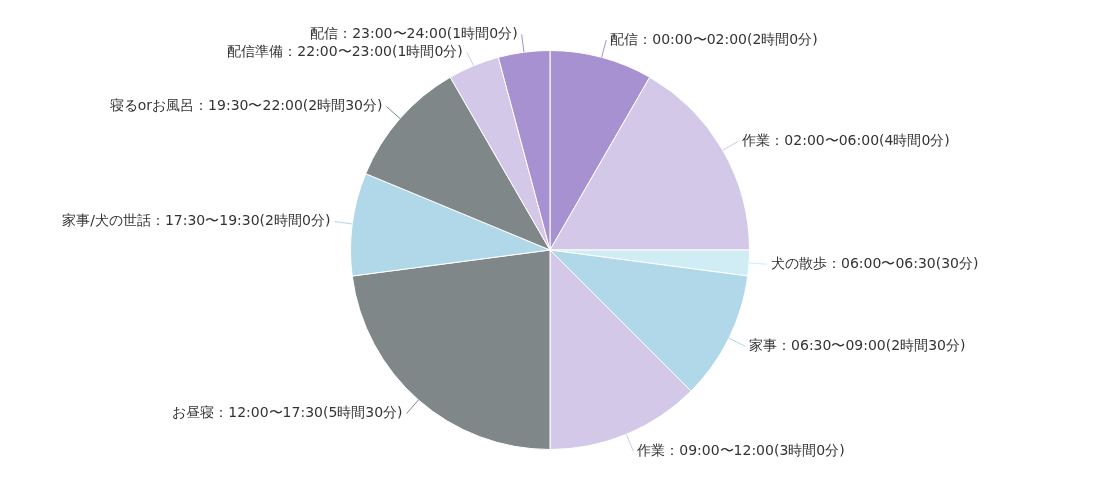 This screenshot has width=1100, height=500. I want to click on slice-label: 配信：00:00〜02:00(2時間0分), so click(714, 38).